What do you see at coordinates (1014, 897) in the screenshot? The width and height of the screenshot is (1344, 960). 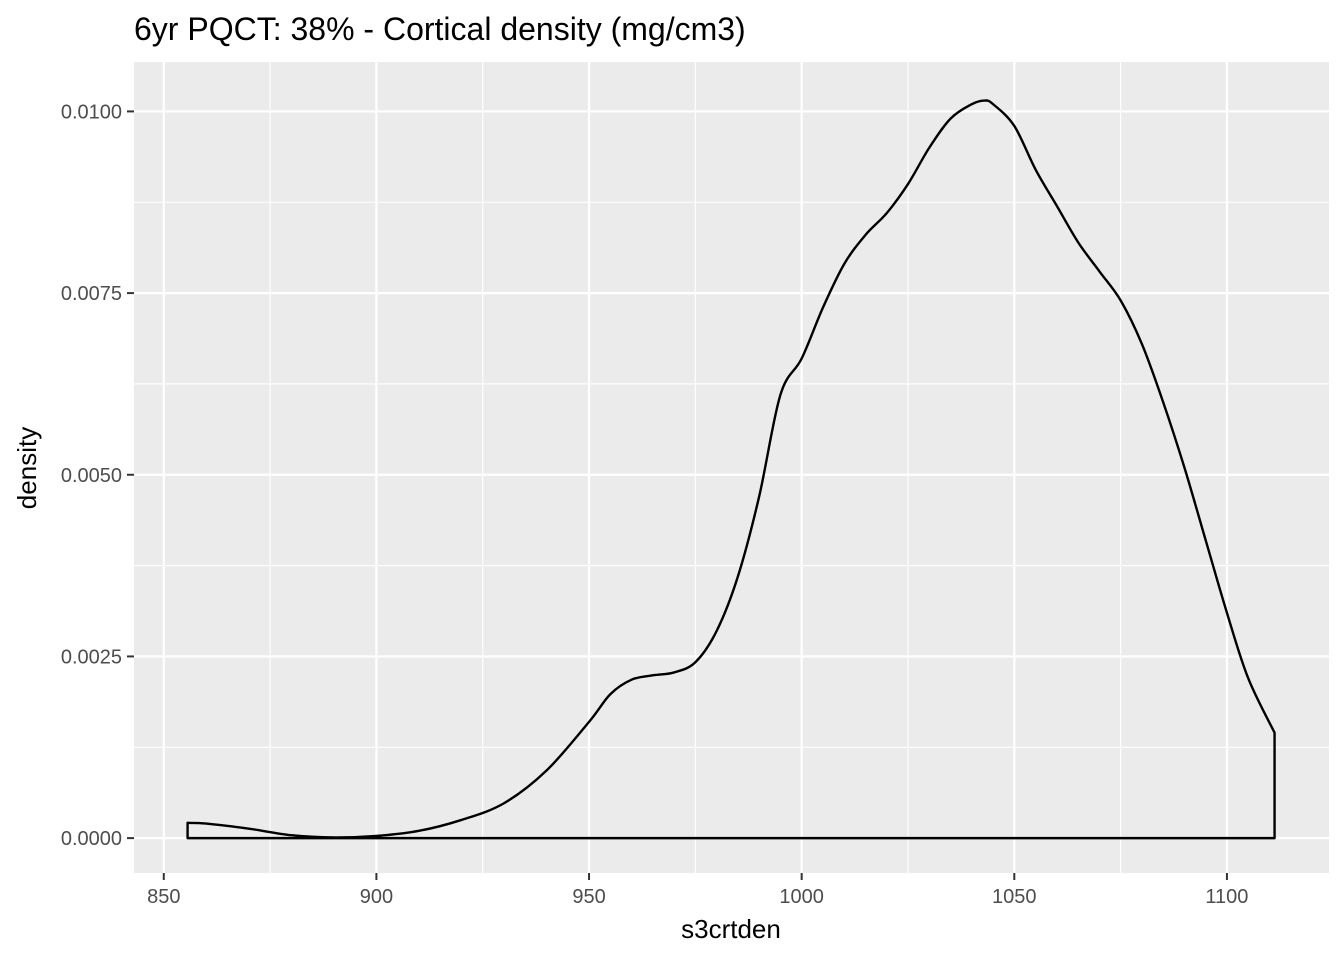 I see `x-tick-label: 1050` at bounding box center [1014, 897].